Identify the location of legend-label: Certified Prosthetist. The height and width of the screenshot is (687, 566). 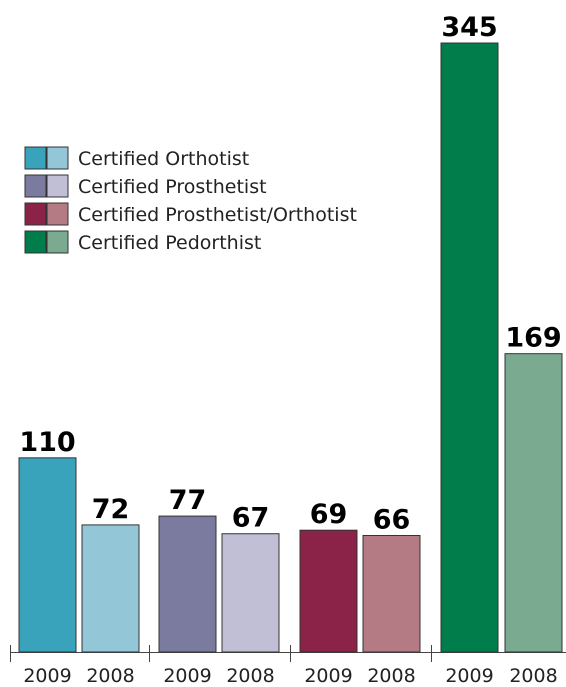
(172, 187).